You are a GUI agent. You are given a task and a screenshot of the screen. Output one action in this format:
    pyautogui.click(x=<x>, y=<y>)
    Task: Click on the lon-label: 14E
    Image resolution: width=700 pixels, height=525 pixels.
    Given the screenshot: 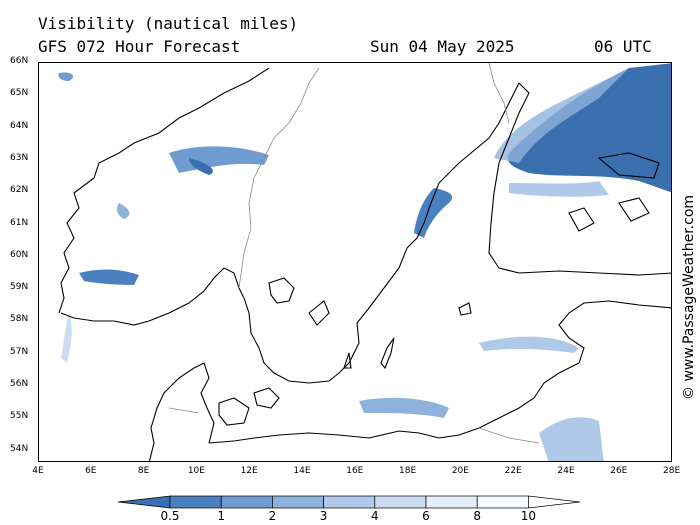 What is the action you would take?
    pyautogui.click(x=302, y=471)
    